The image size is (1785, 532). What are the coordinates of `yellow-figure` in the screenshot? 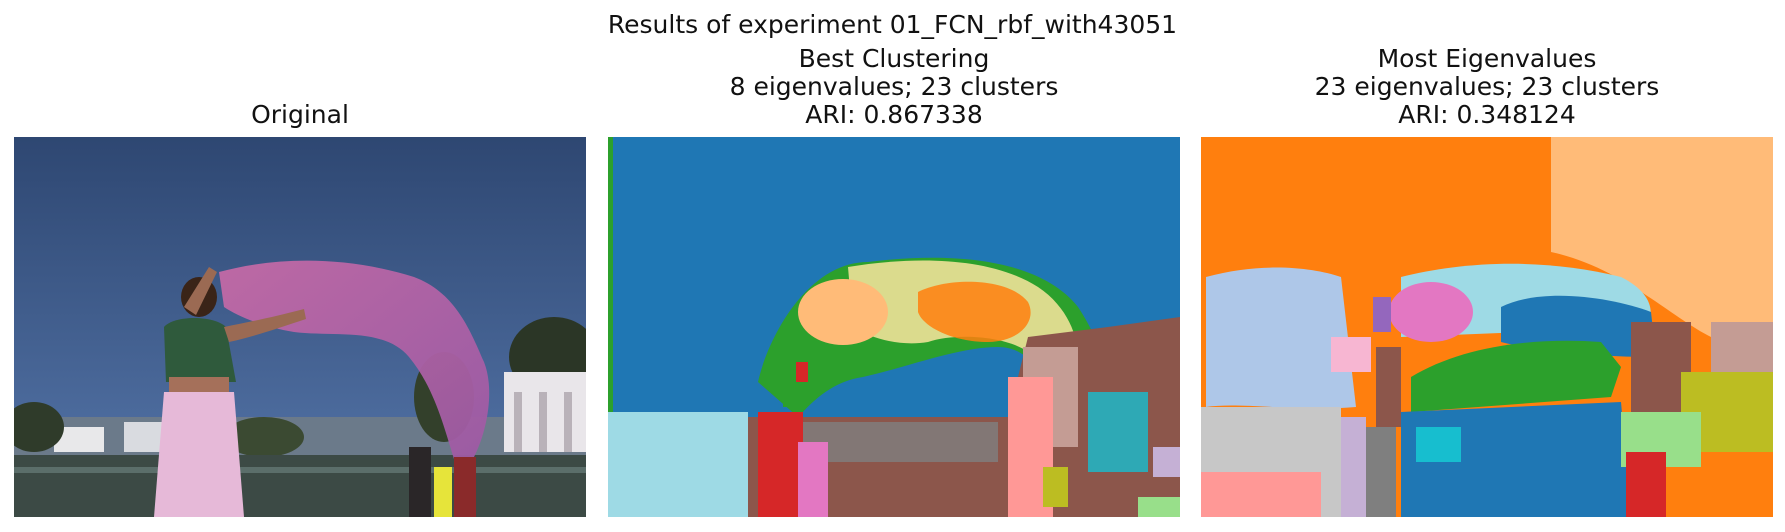 It's located at (443, 492).